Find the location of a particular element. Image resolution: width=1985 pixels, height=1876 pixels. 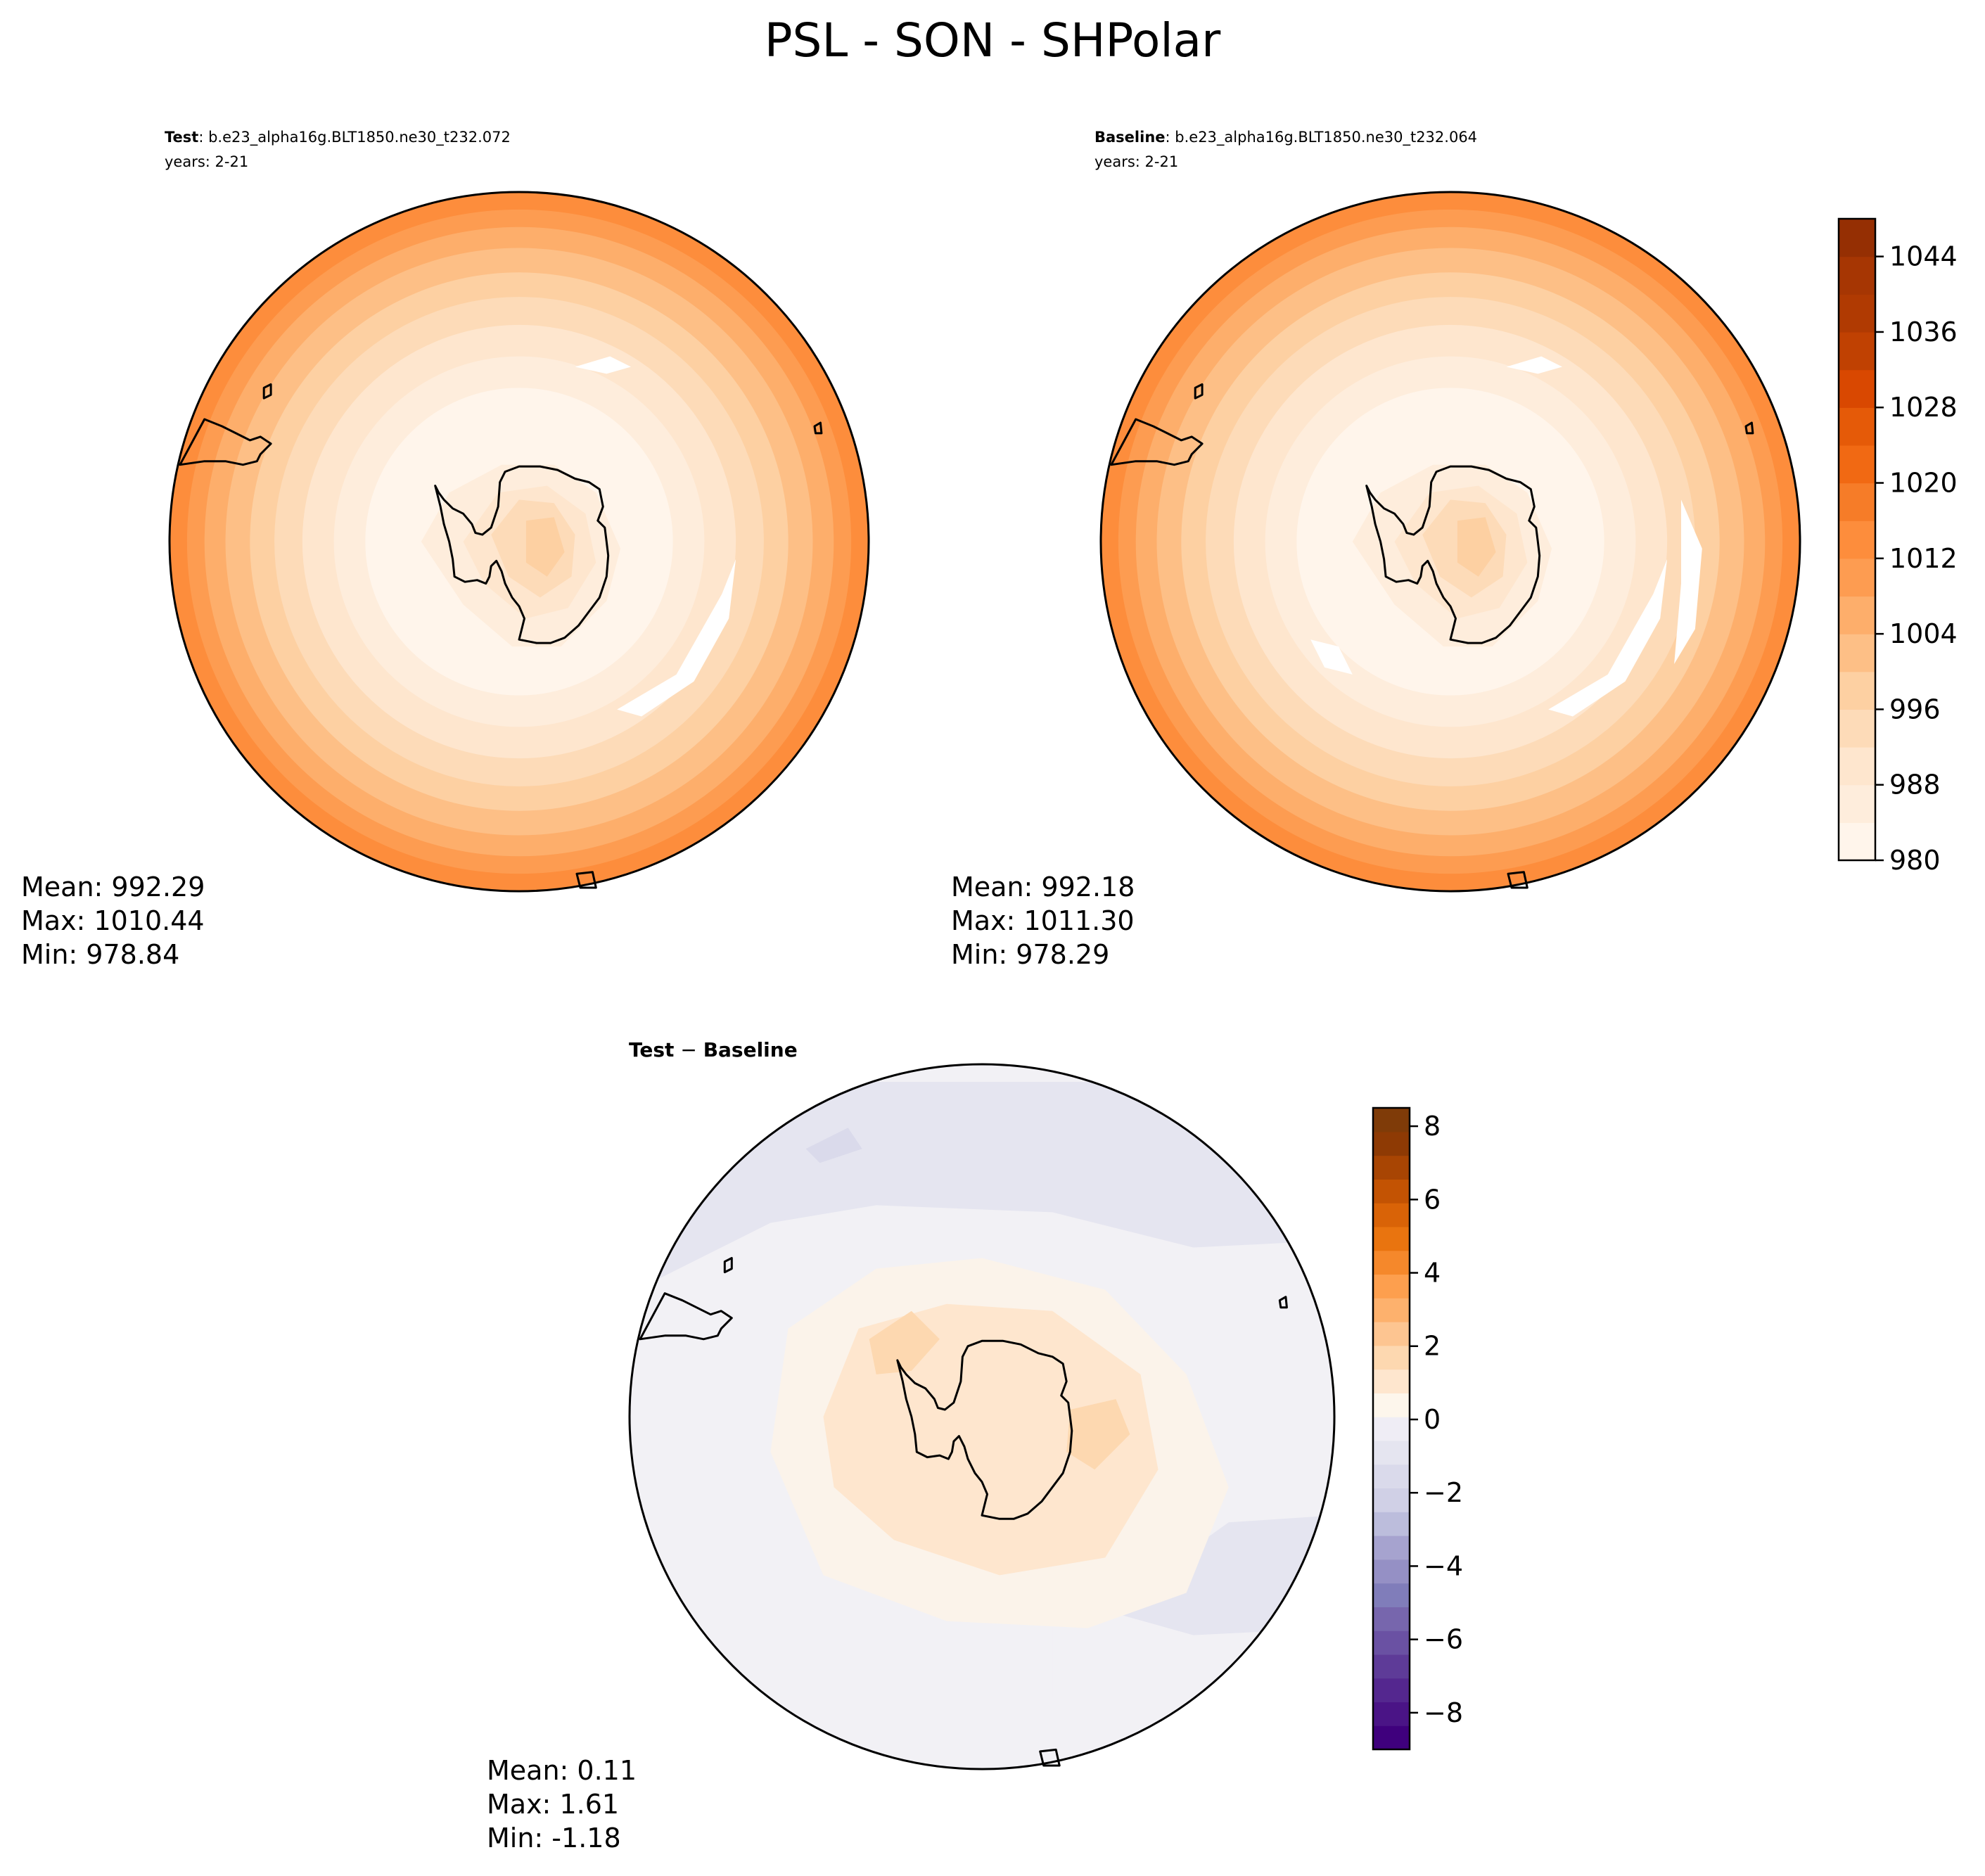

test-mean: Mean: 992.29 is located at coordinates (113, 887).